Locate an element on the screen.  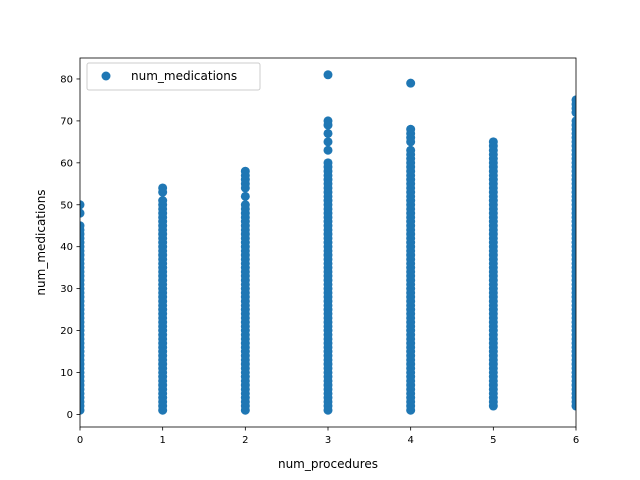
x-tick-label: 3 is located at coordinates (328, 440).